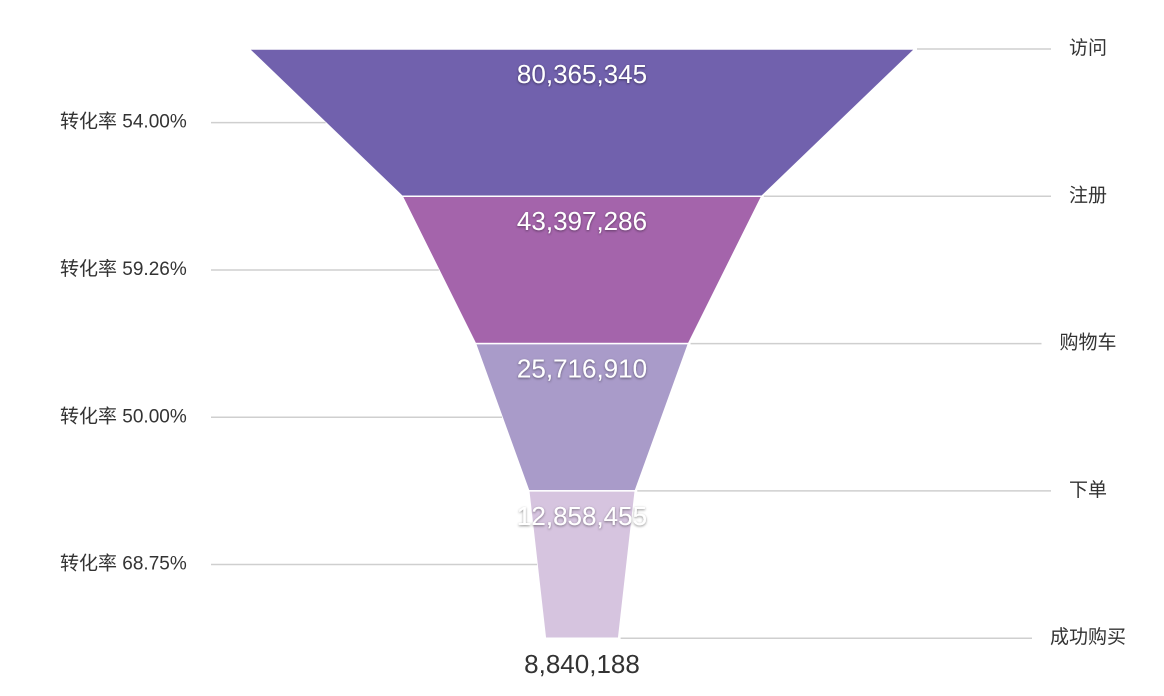  I want to click on value-label: 80,365,345, so click(582, 74).